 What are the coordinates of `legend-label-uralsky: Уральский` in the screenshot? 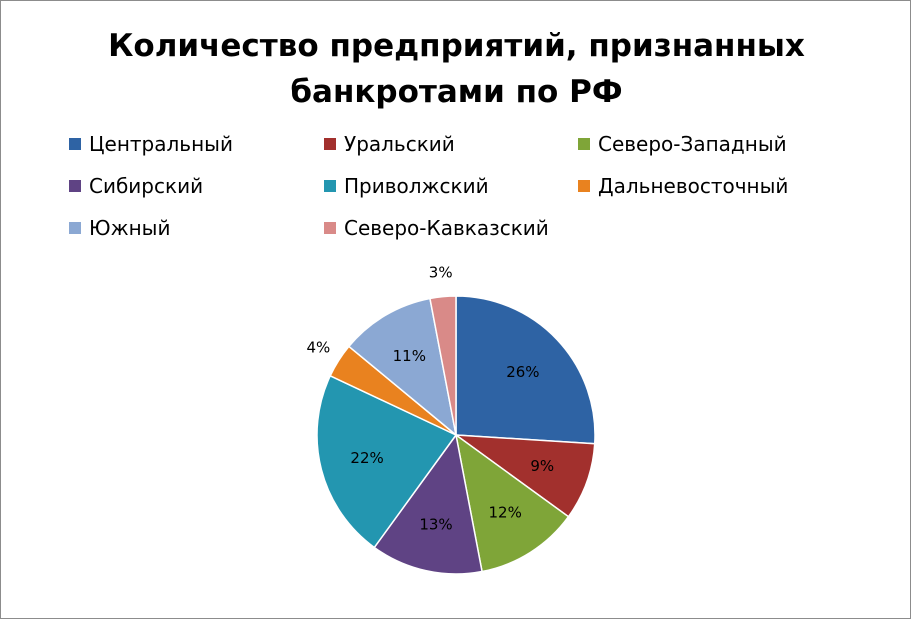 It's located at (399, 144).